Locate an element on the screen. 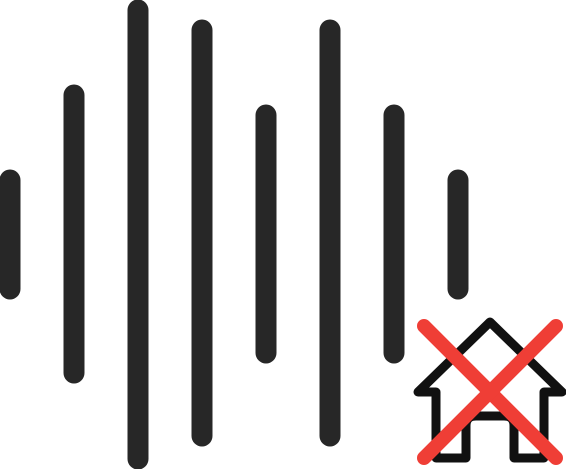 The height and width of the screenshot is (469, 566). cross-icon is located at coordinates (490, 392).